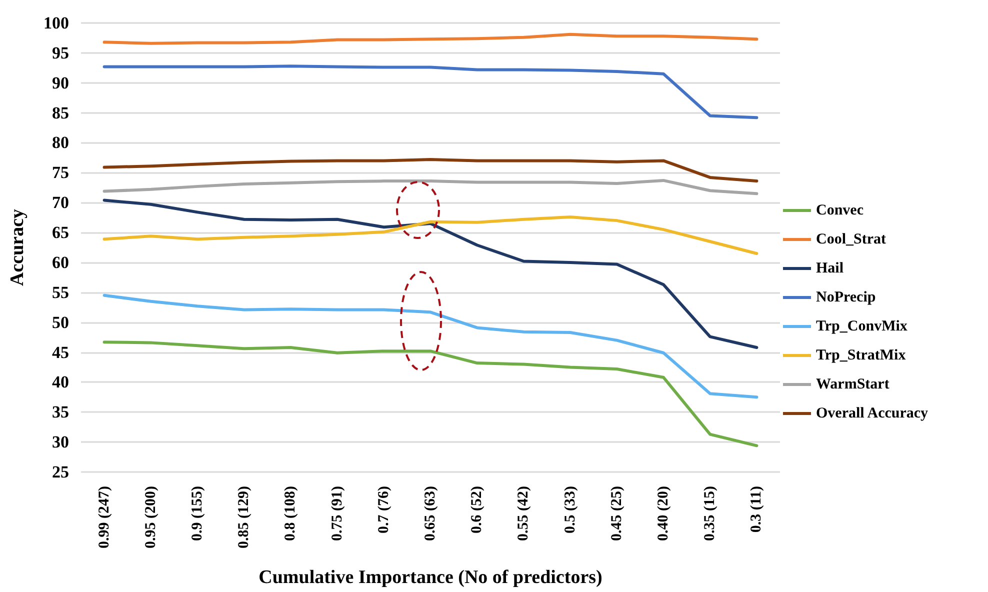 The image size is (988, 592). I want to click on y-tick-label: 60, so click(60, 262).